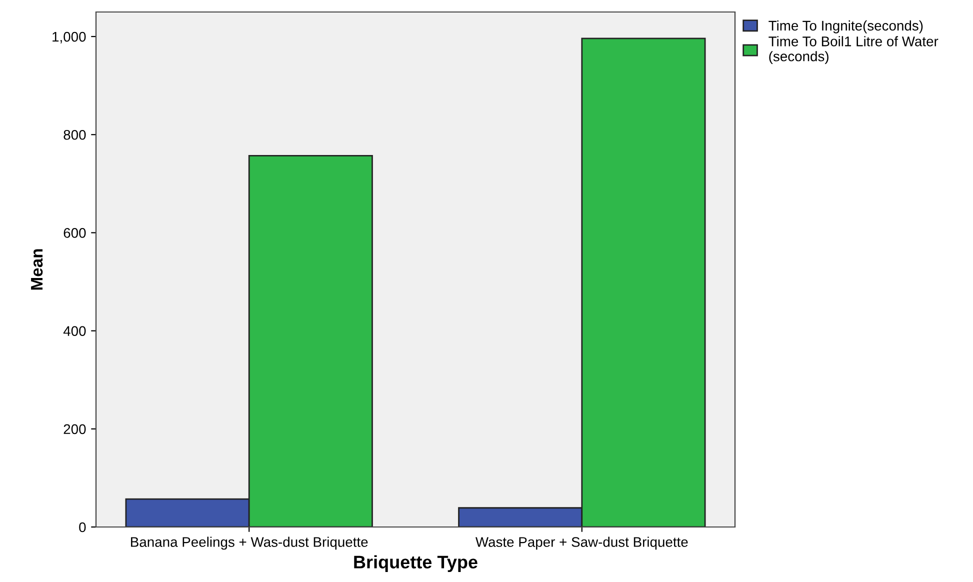 The image size is (973, 582). Describe the element at coordinates (74, 331) in the screenshot. I see `y-tick-label: 400` at that location.